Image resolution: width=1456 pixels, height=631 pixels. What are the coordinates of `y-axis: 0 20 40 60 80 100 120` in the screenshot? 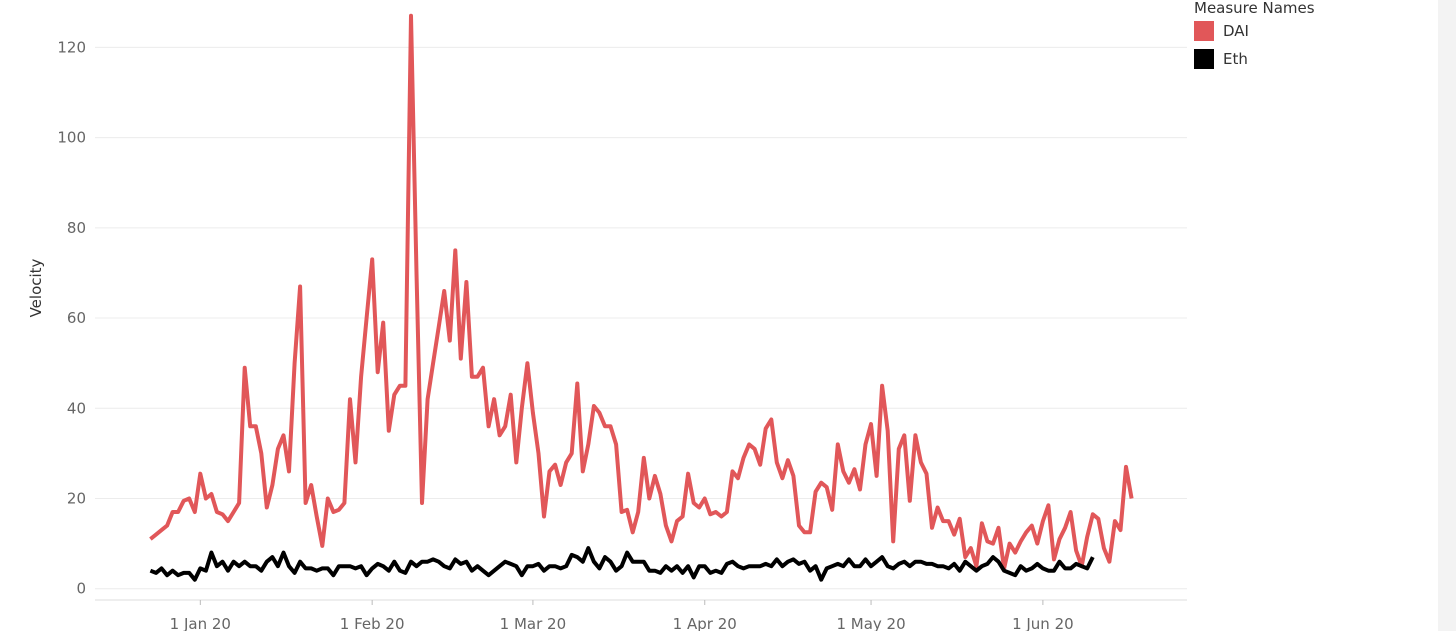 It's located at (71, 317).